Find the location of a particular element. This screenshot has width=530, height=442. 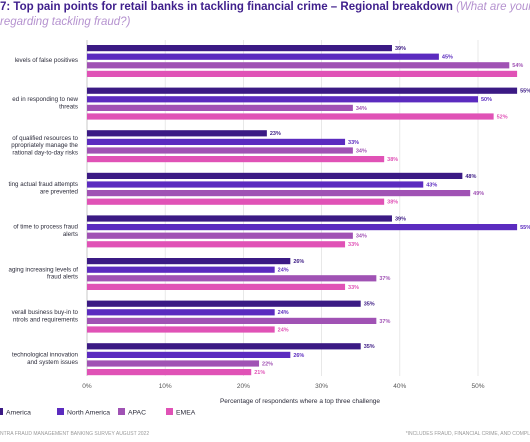

category-label: aging increasing levels of fraud alerts is located at coordinates (44, 273).